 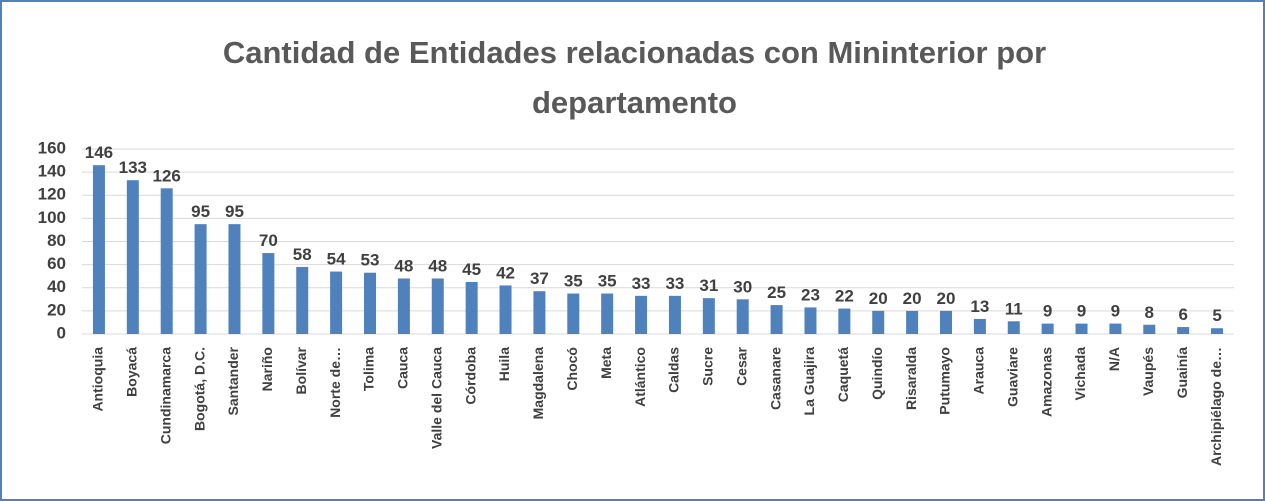 What do you see at coordinates (267, 369) in the screenshot?
I see `x-tick-label: Nariño` at bounding box center [267, 369].